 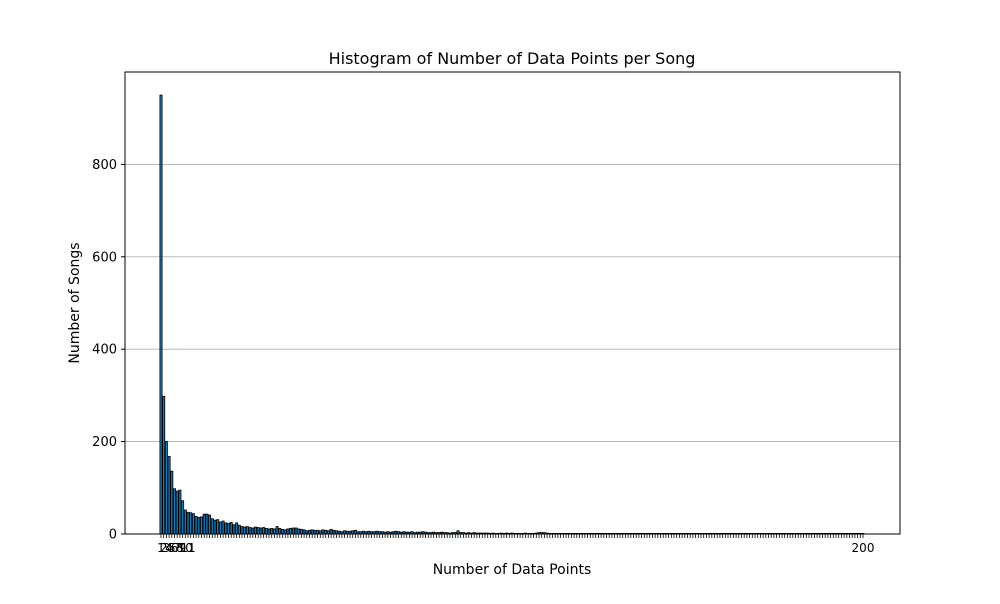 I want to click on y-tick-label: 200, so click(x=104, y=442).